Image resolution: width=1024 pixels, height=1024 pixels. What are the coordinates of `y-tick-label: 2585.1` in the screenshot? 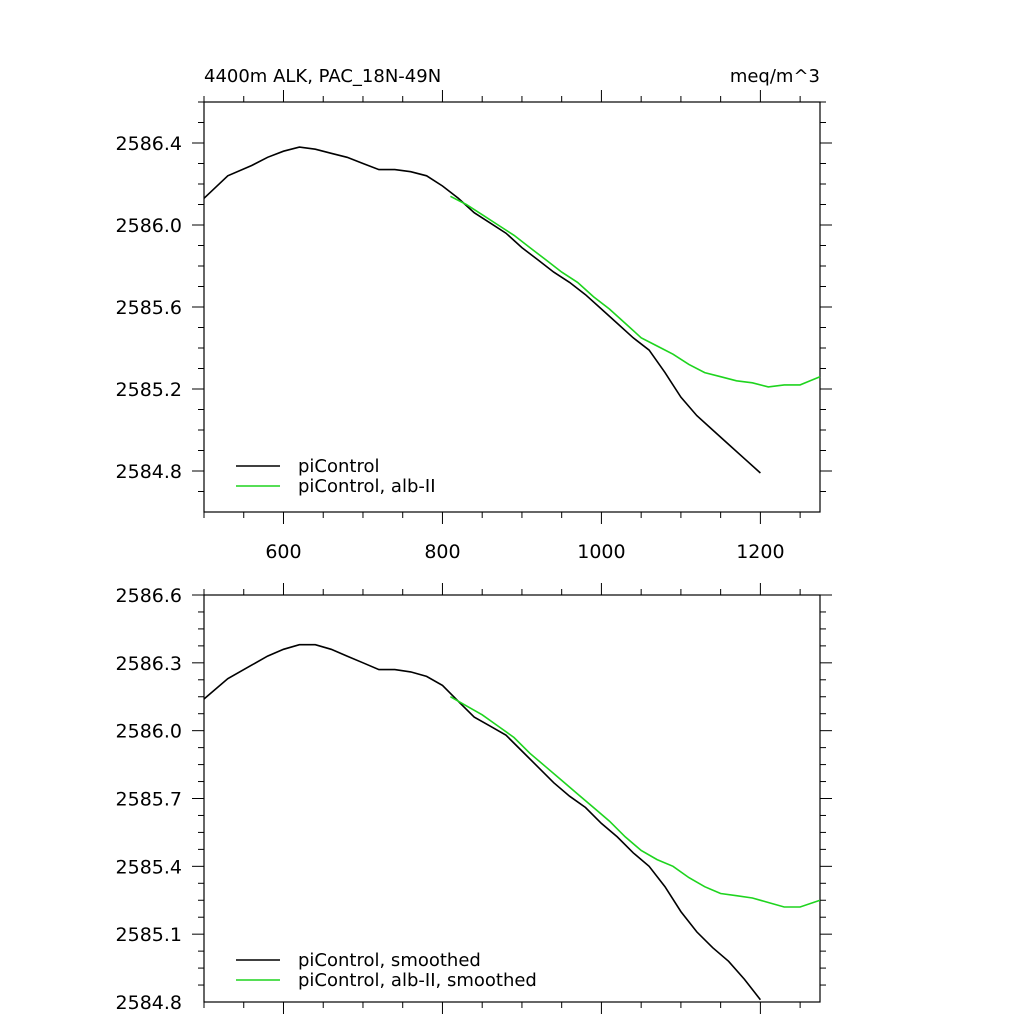 It's located at (149, 935).